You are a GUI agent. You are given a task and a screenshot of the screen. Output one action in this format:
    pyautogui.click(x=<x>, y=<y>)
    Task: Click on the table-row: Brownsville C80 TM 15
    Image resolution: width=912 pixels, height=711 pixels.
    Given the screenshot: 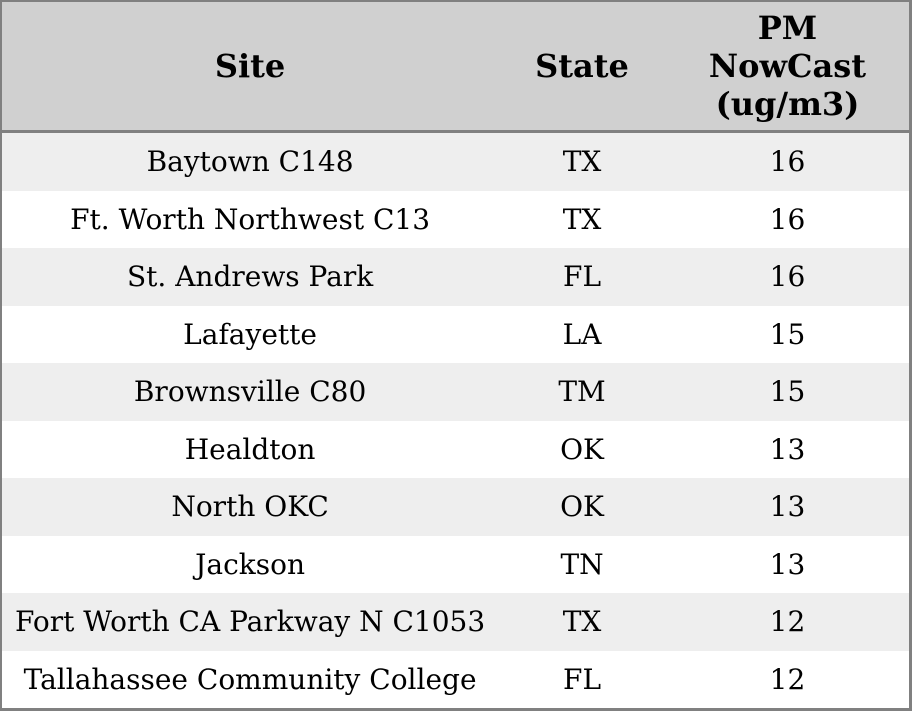 What is the action you would take?
    pyautogui.click(x=455, y=392)
    